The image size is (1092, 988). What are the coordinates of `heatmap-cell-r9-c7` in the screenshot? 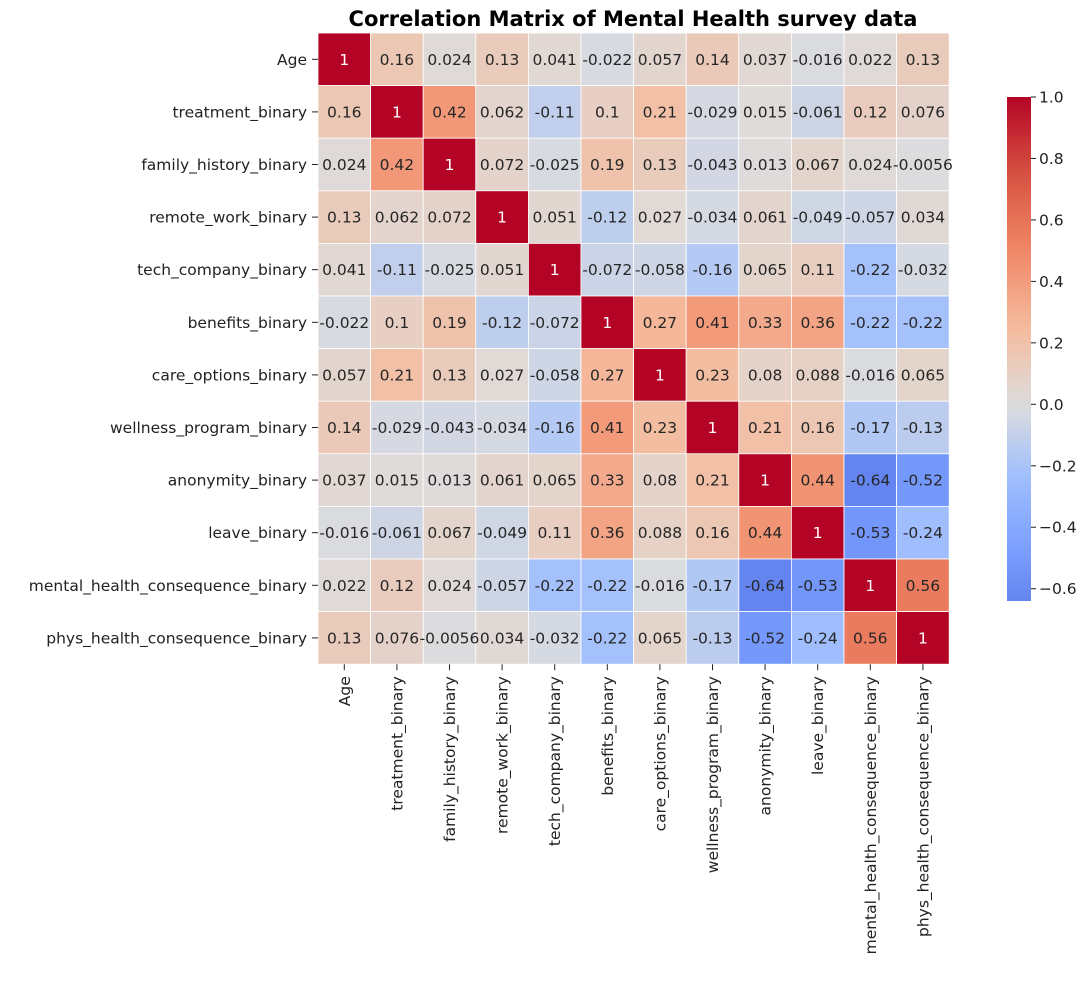 It's located at (712, 532).